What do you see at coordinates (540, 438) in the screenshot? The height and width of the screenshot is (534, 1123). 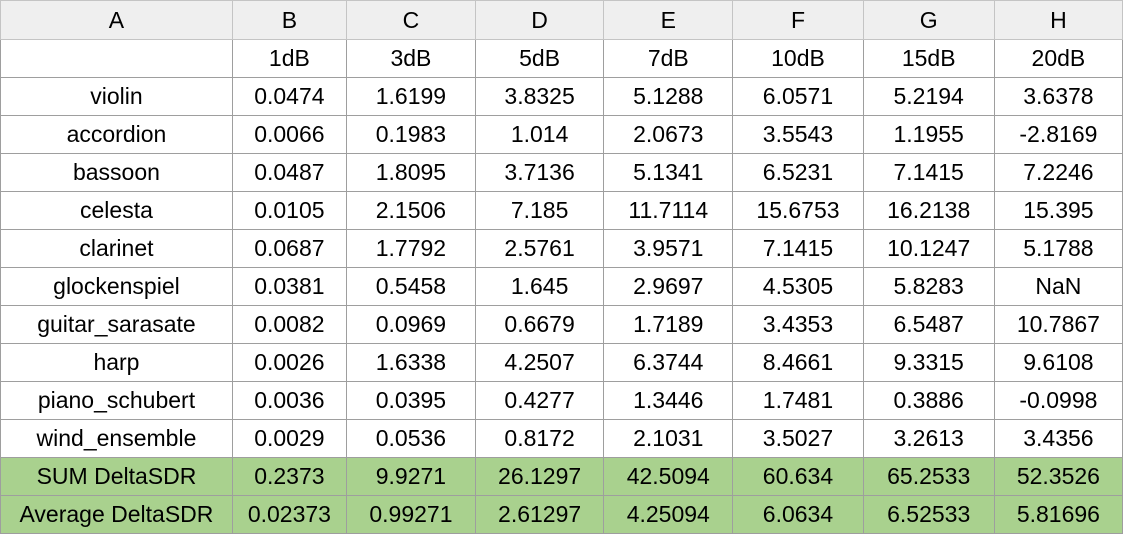 I see `cell: 0.8172` at bounding box center [540, 438].